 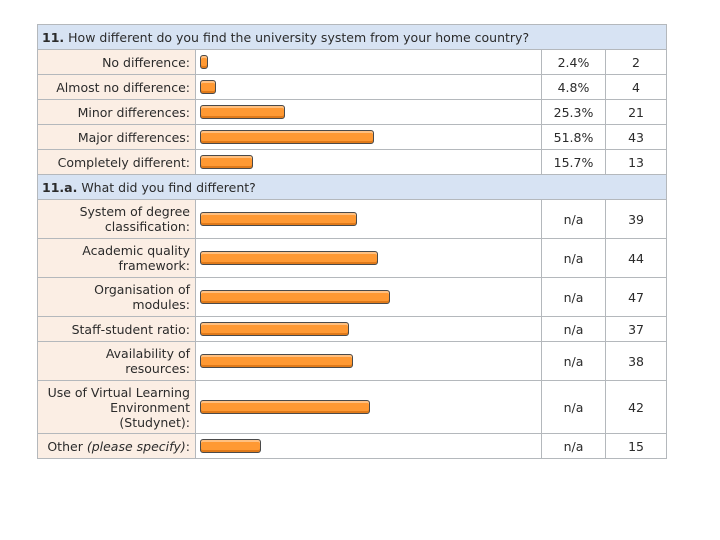 What do you see at coordinates (116, 258) in the screenshot?
I see `answer-label: Academic quality framework:` at bounding box center [116, 258].